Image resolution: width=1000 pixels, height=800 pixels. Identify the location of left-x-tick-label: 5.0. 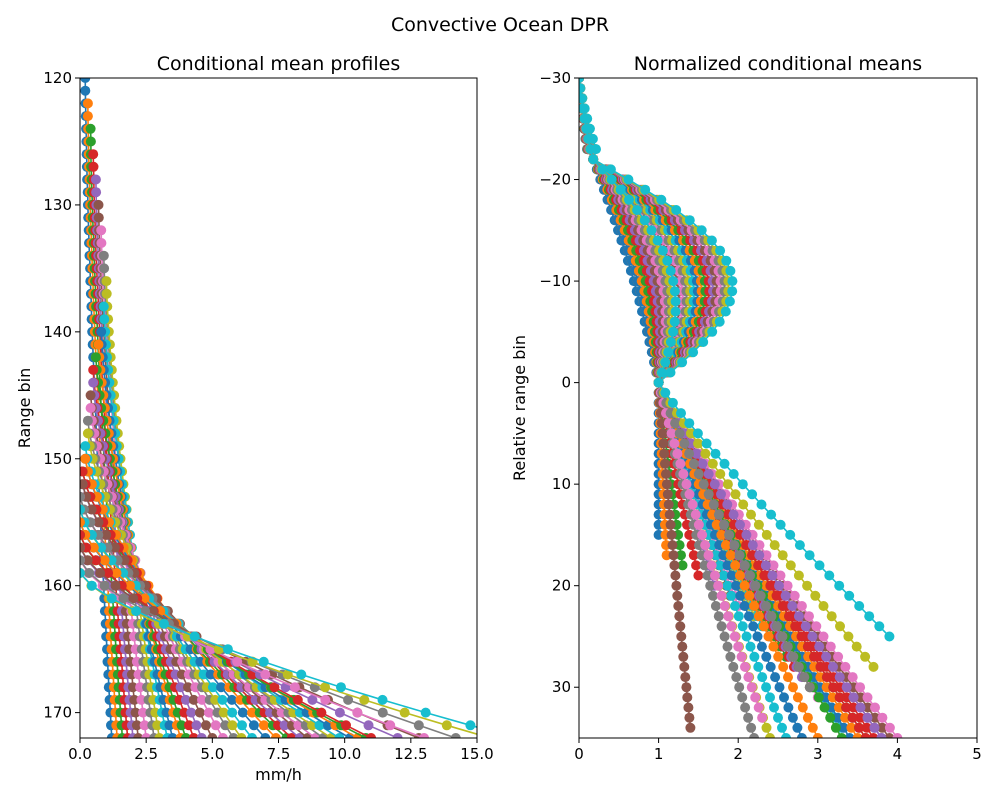
(212, 754).